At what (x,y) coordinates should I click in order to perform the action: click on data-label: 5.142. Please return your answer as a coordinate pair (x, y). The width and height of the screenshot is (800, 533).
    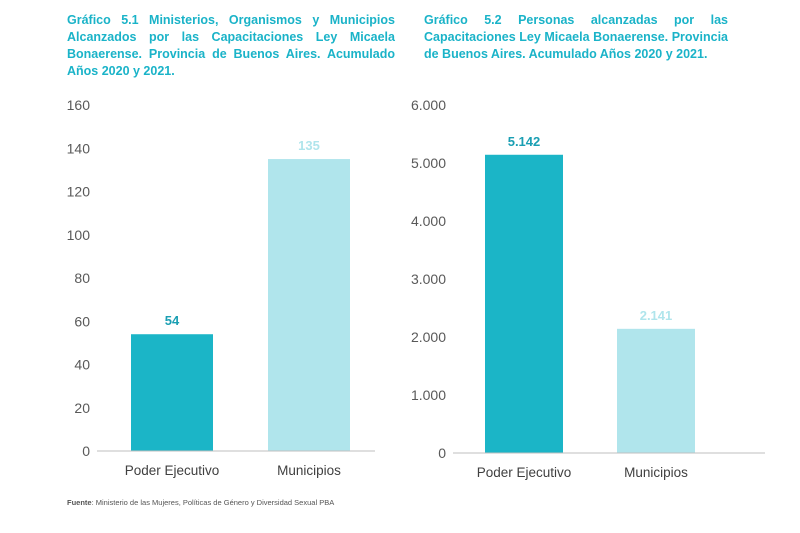
    Looking at the image, I should click on (524, 141).